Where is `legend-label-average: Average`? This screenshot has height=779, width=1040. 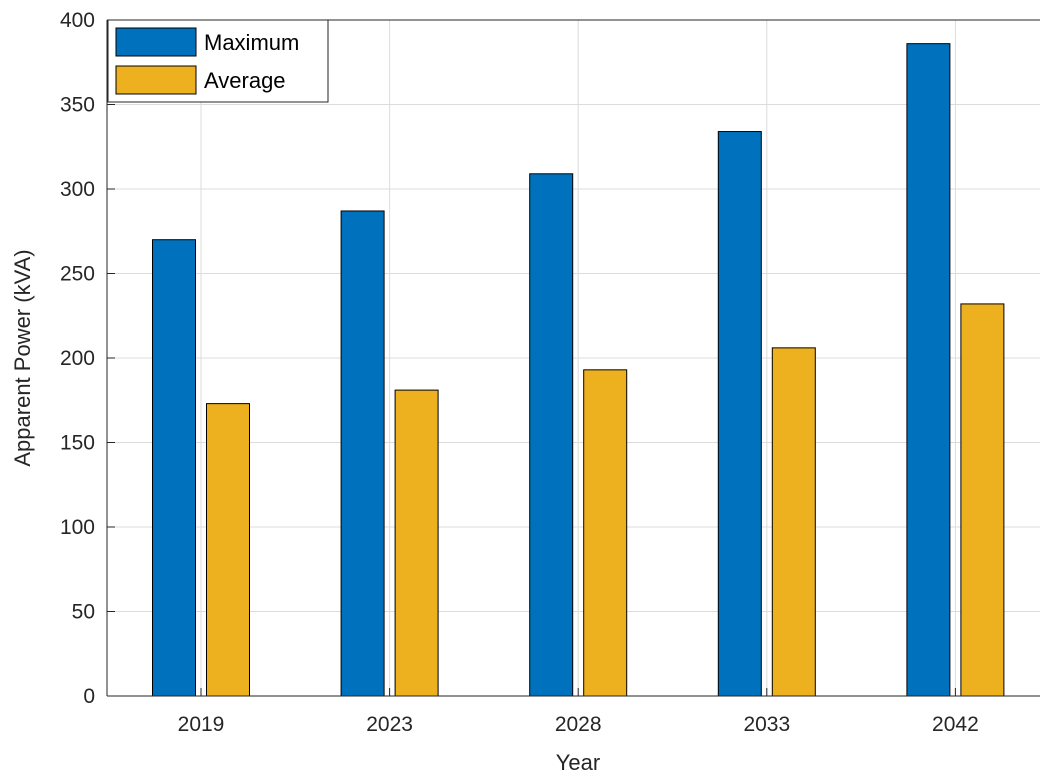
legend-label-average: Average is located at coordinates (245, 80).